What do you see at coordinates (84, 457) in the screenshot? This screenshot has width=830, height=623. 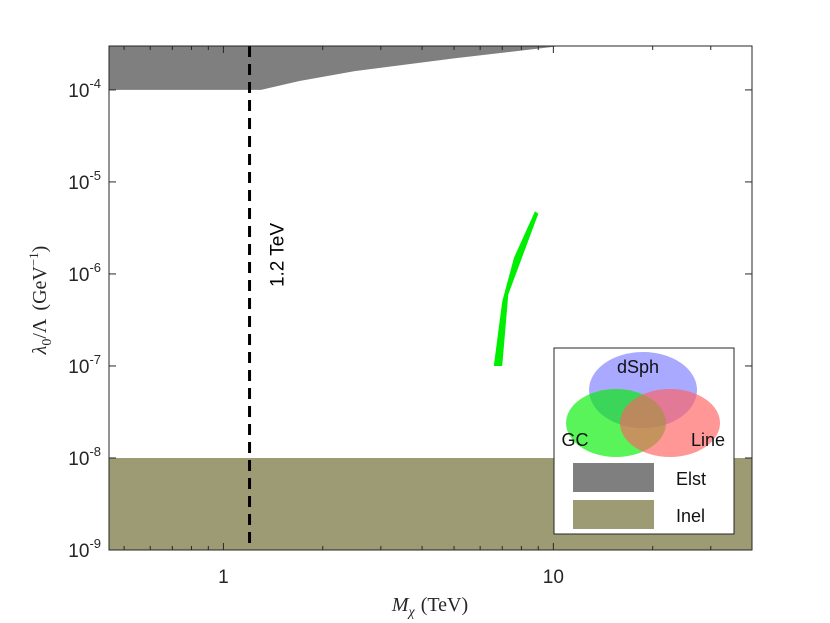 I see `y-tick-label: 10⁻⁸` at bounding box center [84, 457].